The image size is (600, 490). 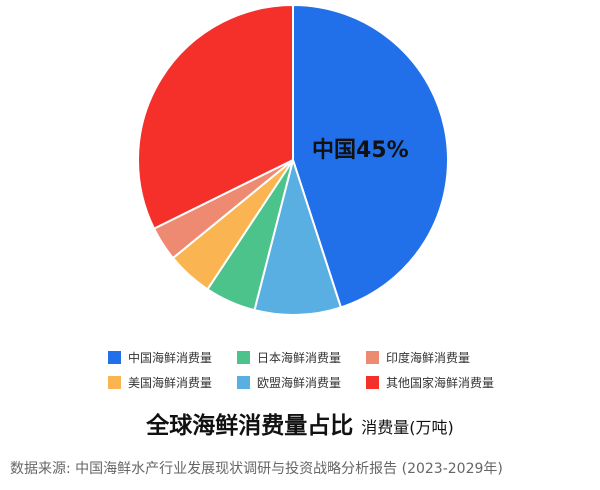 What do you see at coordinates (428, 358) in the screenshot?
I see `legend-label: 印度海鲜消费量` at bounding box center [428, 358].